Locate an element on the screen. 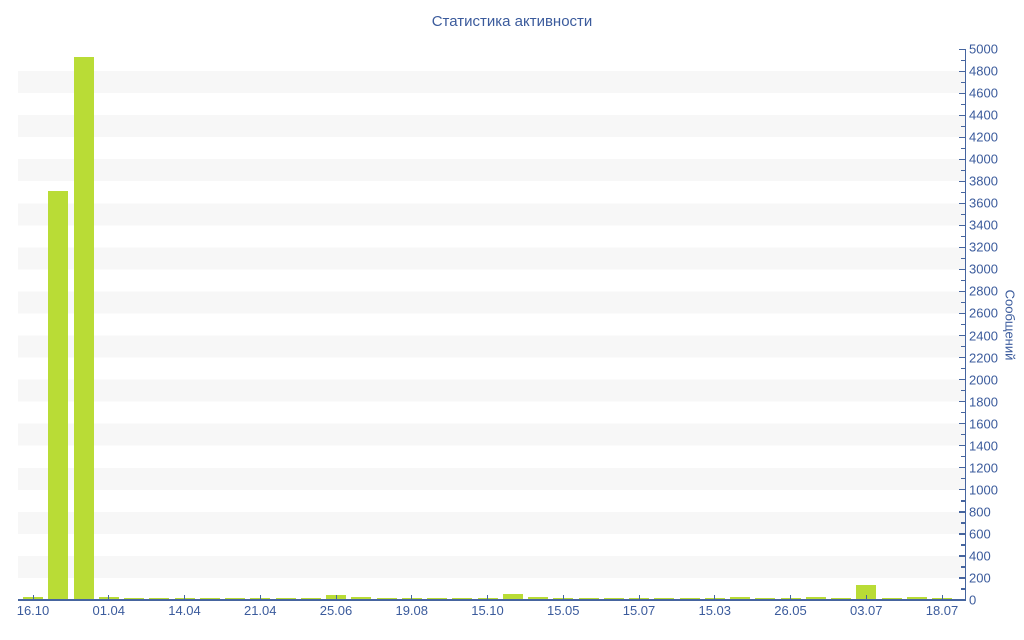 The height and width of the screenshot is (640, 1024). y-tick-label: 4000 is located at coordinates (983, 159).